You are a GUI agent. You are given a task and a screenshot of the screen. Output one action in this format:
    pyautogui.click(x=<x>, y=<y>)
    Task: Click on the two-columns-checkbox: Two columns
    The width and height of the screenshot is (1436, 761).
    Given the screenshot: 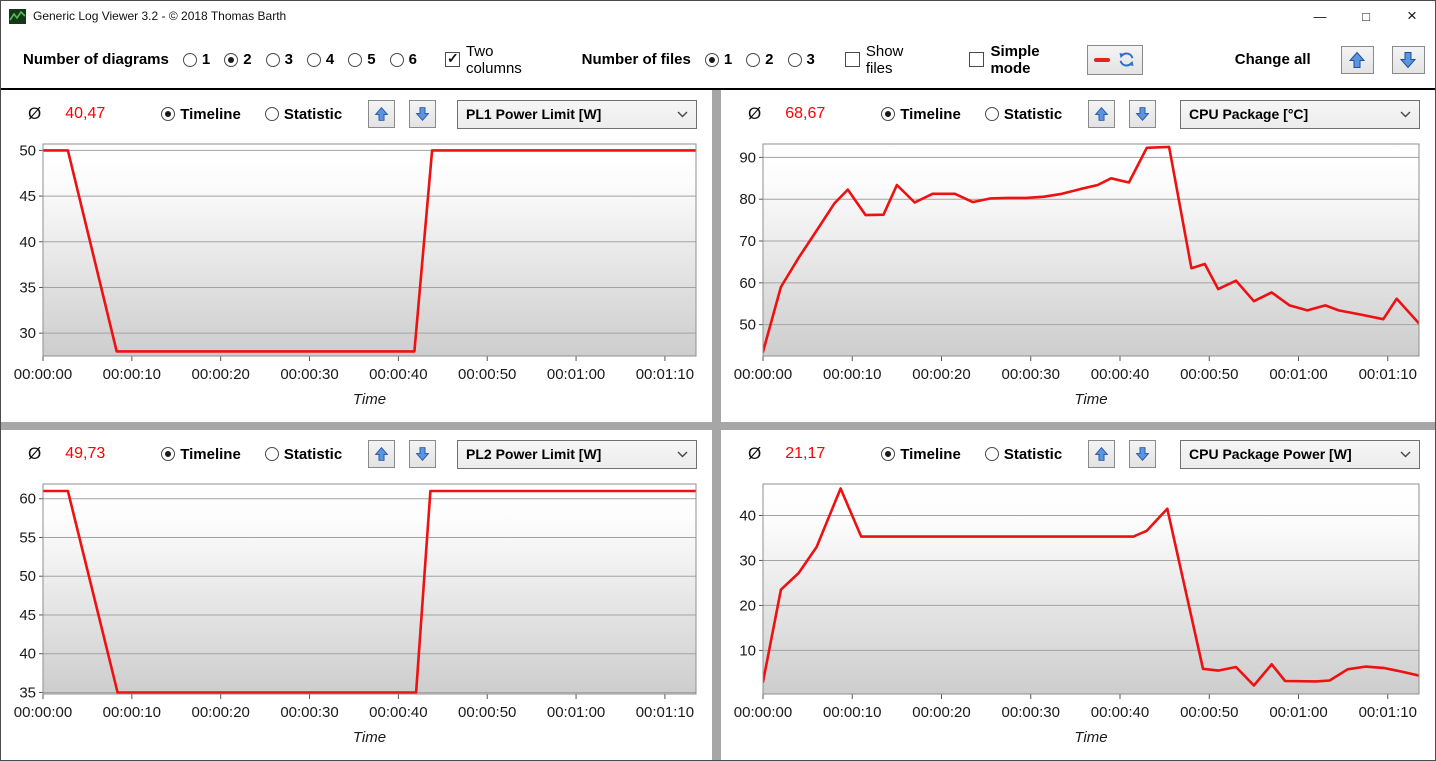 What is the action you would take?
    pyautogui.click(x=493, y=60)
    